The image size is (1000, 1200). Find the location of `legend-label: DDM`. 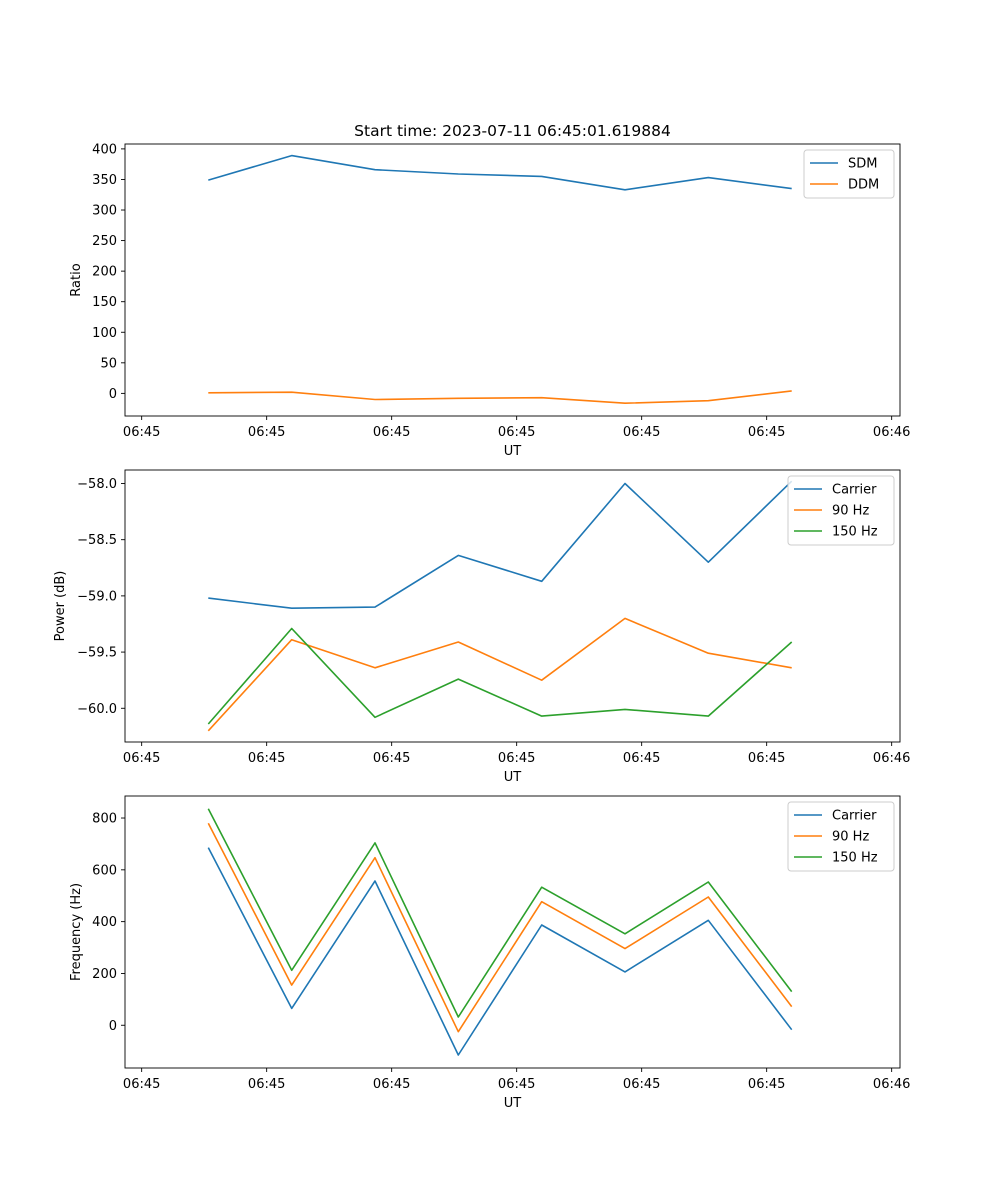

legend-label: DDM is located at coordinates (863, 185).